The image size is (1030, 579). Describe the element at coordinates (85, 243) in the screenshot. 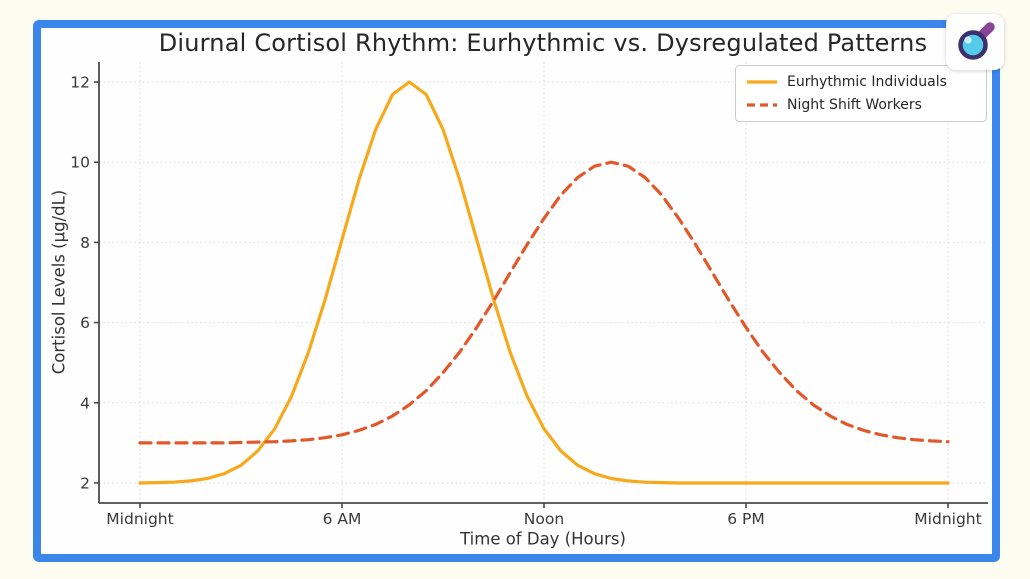

I see `y-tick-label: 8` at that location.